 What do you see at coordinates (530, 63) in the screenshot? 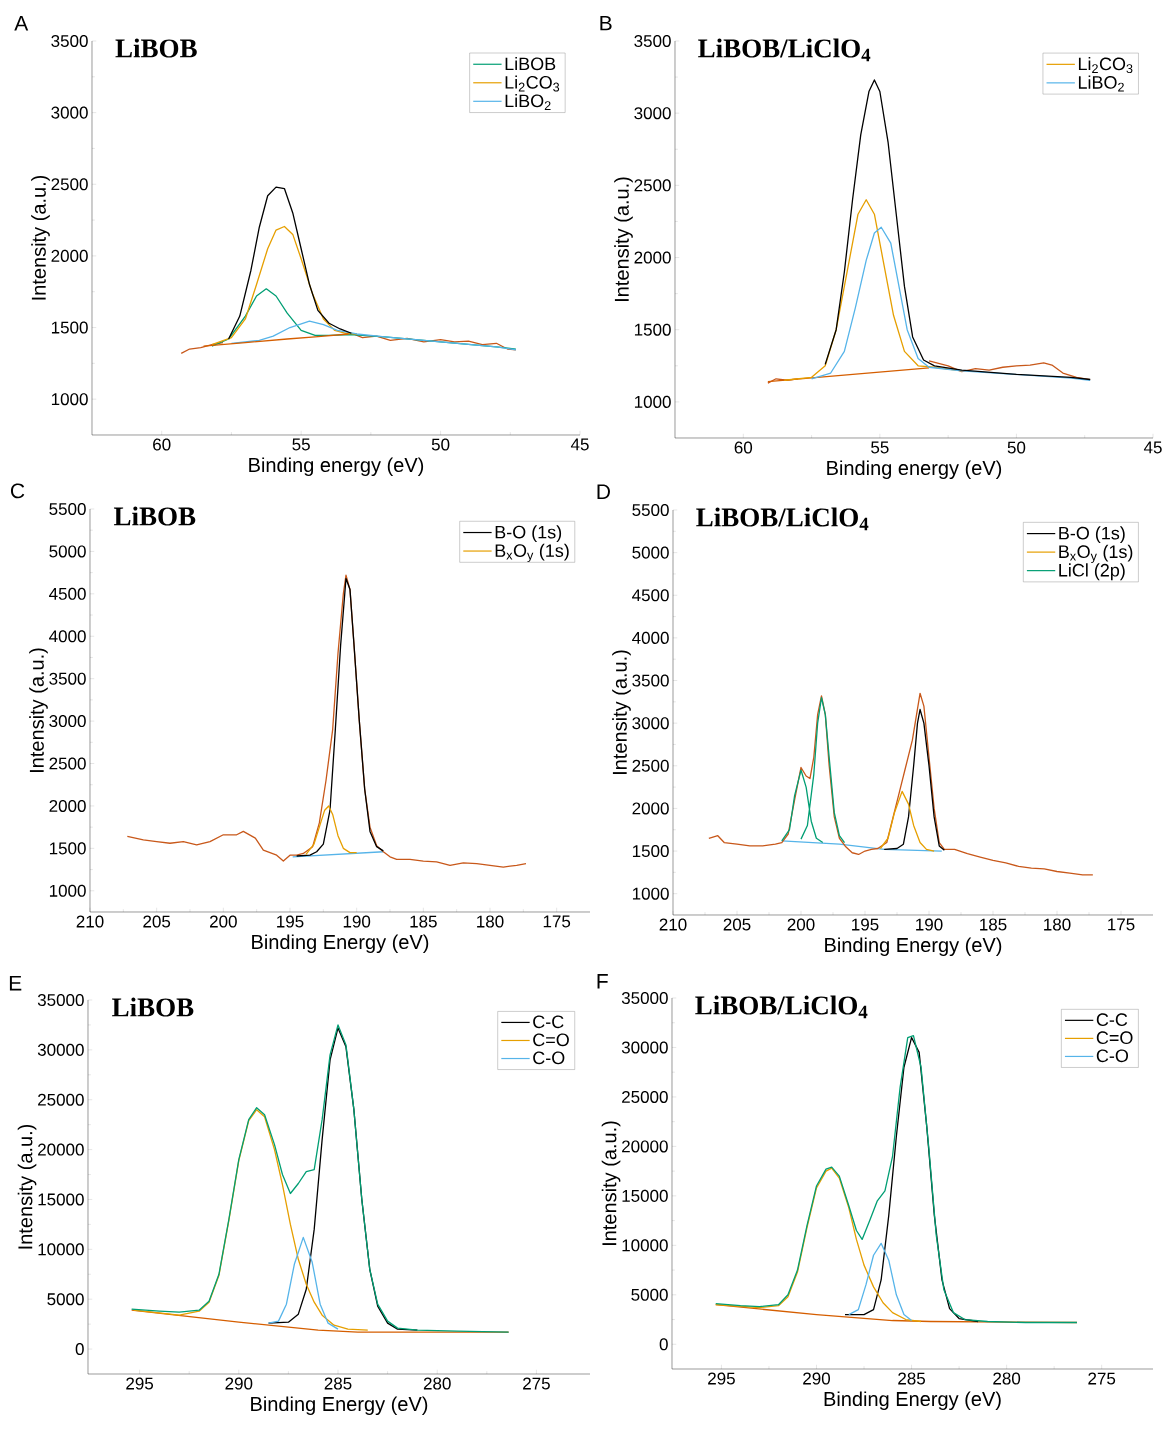
I see `legend-label: LiBOB` at bounding box center [530, 63].